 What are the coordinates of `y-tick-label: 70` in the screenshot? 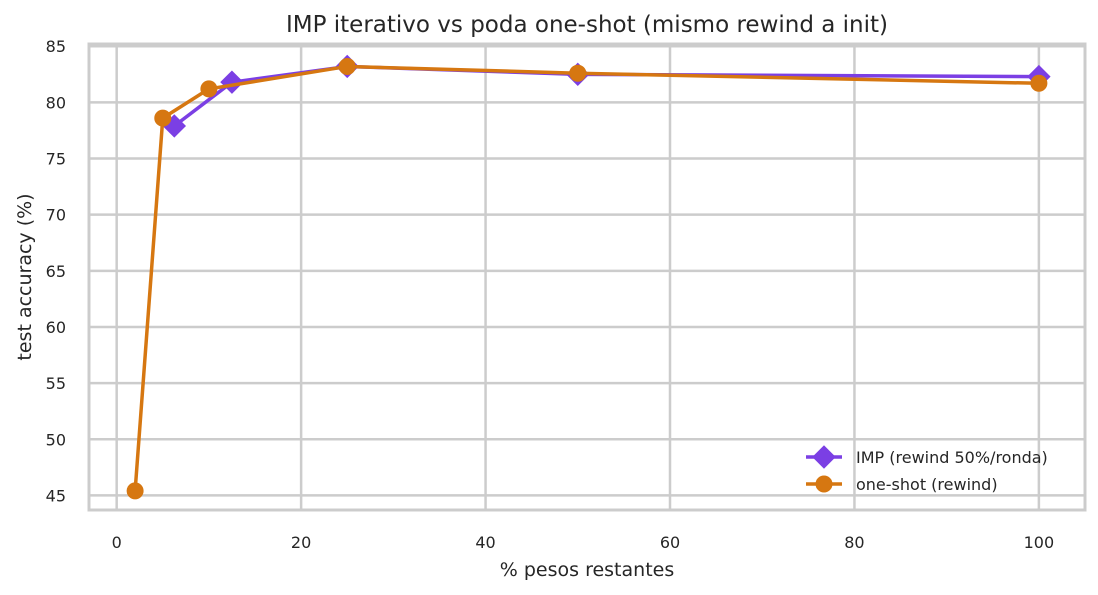 It's located at (56, 215).